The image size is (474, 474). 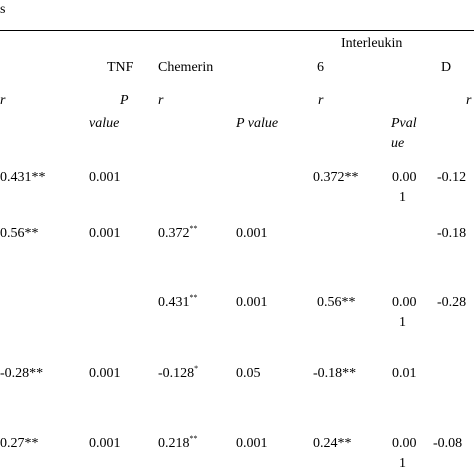 What do you see at coordinates (321, 100) in the screenshot?
I see `subheader-r-3: r` at bounding box center [321, 100].